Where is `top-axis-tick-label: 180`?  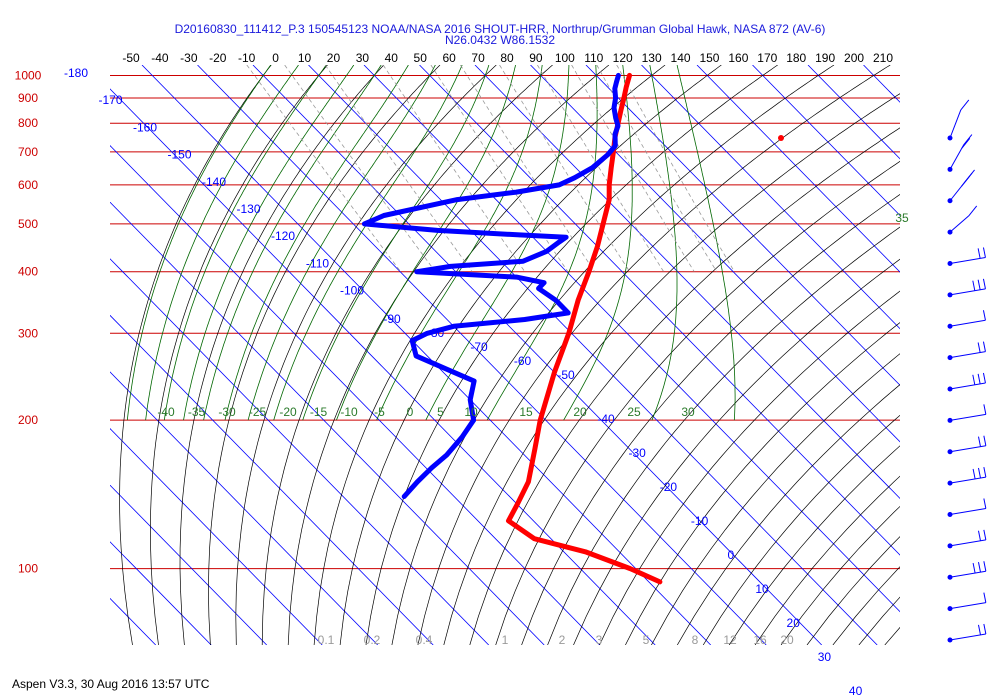
top-axis-tick-label: 180 is located at coordinates (796, 58).